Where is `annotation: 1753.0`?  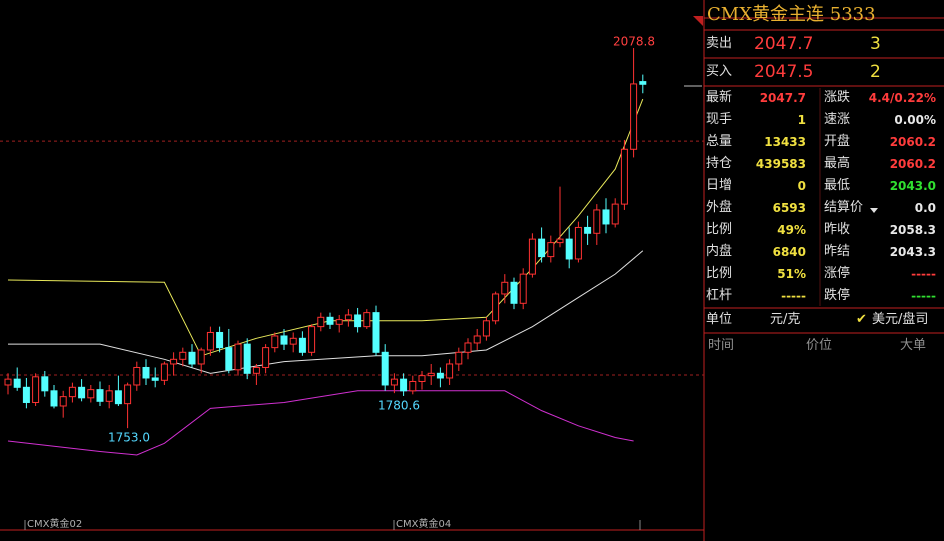 annotation: 1753.0 is located at coordinates (129, 438).